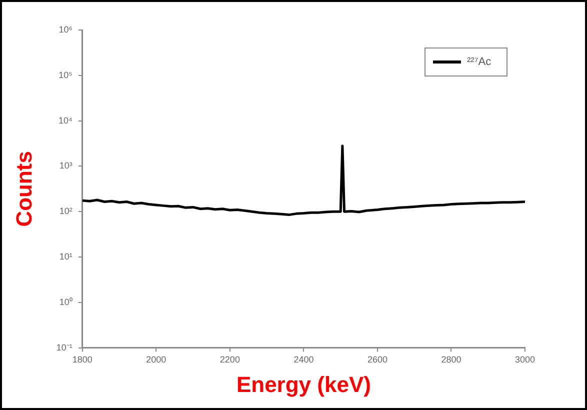 This screenshot has height=410, width=587. Describe the element at coordinates (65, 75) in the screenshot. I see `y-tick-label: 10⁵` at that location.